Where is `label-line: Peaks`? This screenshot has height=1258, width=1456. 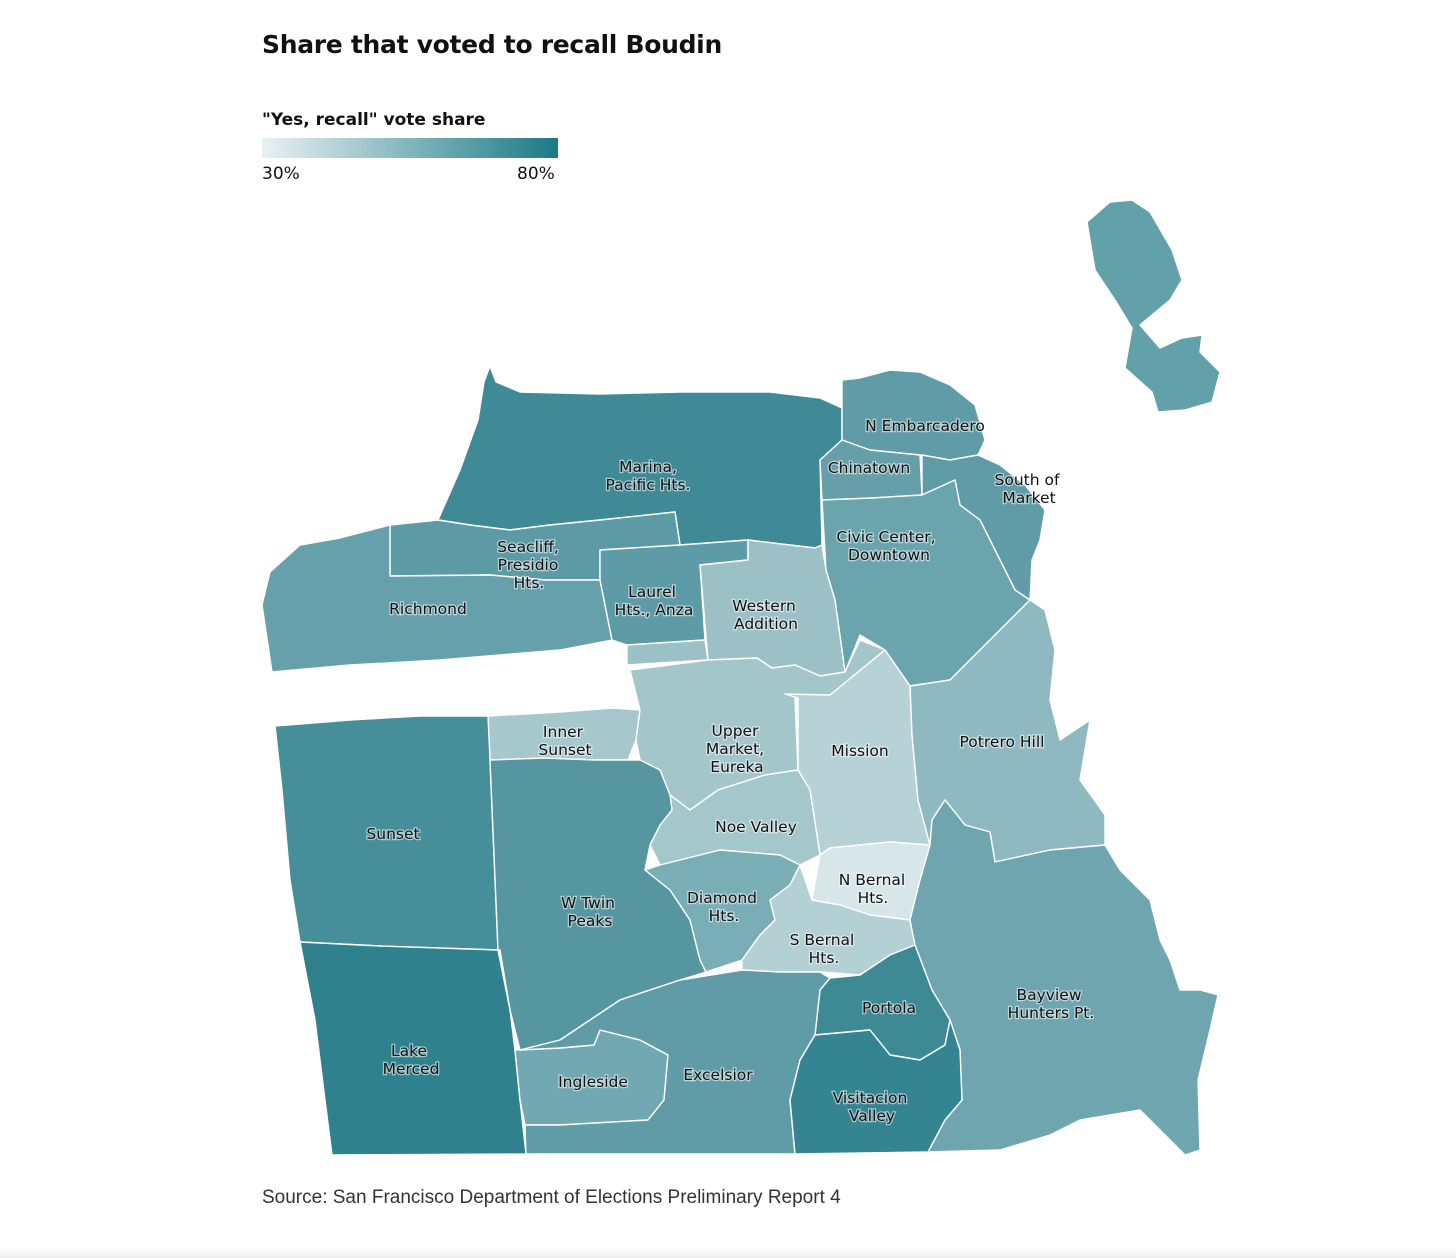 label-line: Peaks is located at coordinates (590, 921).